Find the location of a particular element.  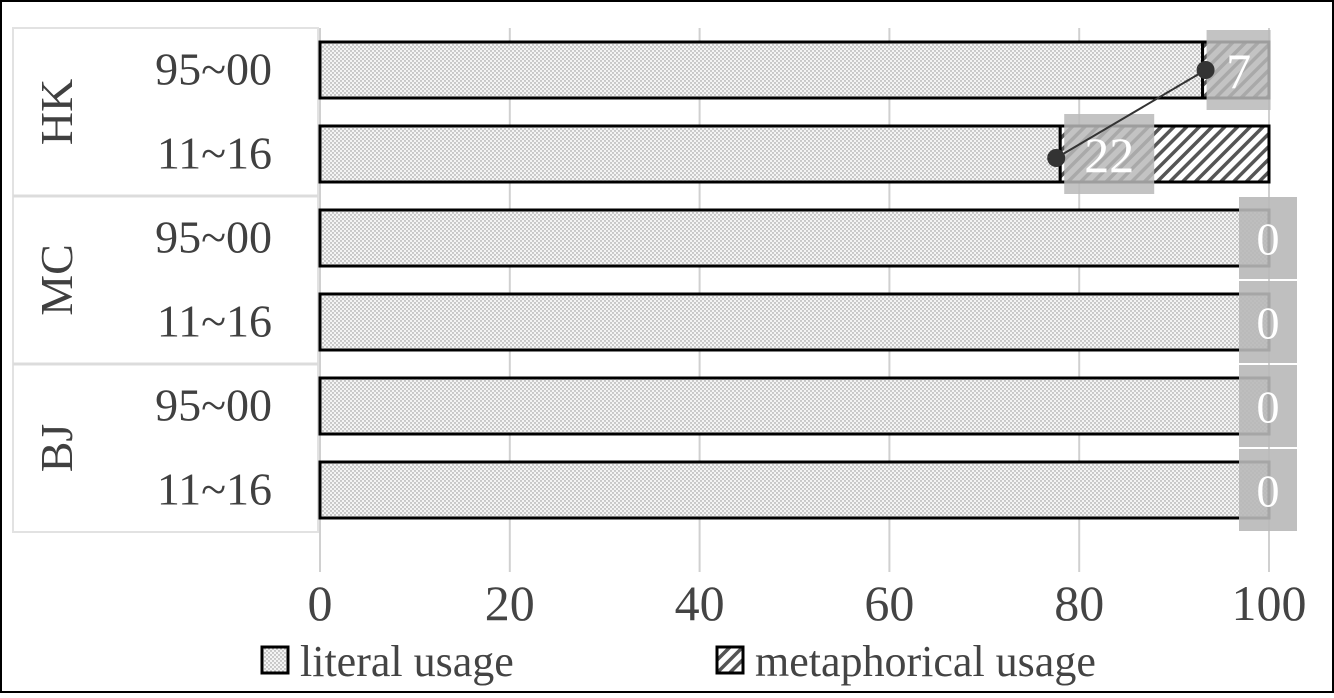

x-tick-label: 60 is located at coordinates (889, 603).